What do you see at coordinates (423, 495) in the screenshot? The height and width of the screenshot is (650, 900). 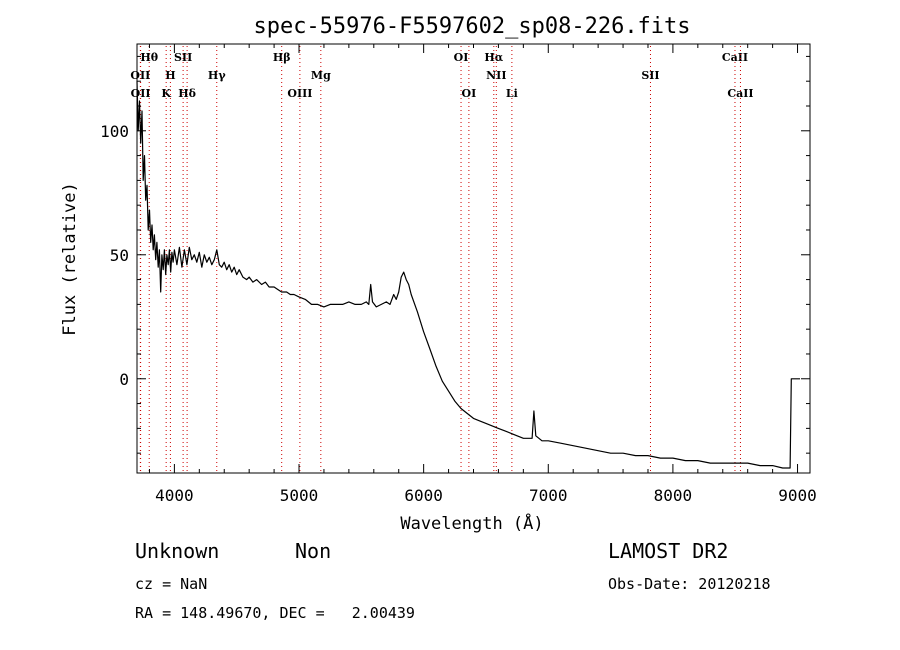 I see `x-tick-label: 6000` at bounding box center [423, 495].